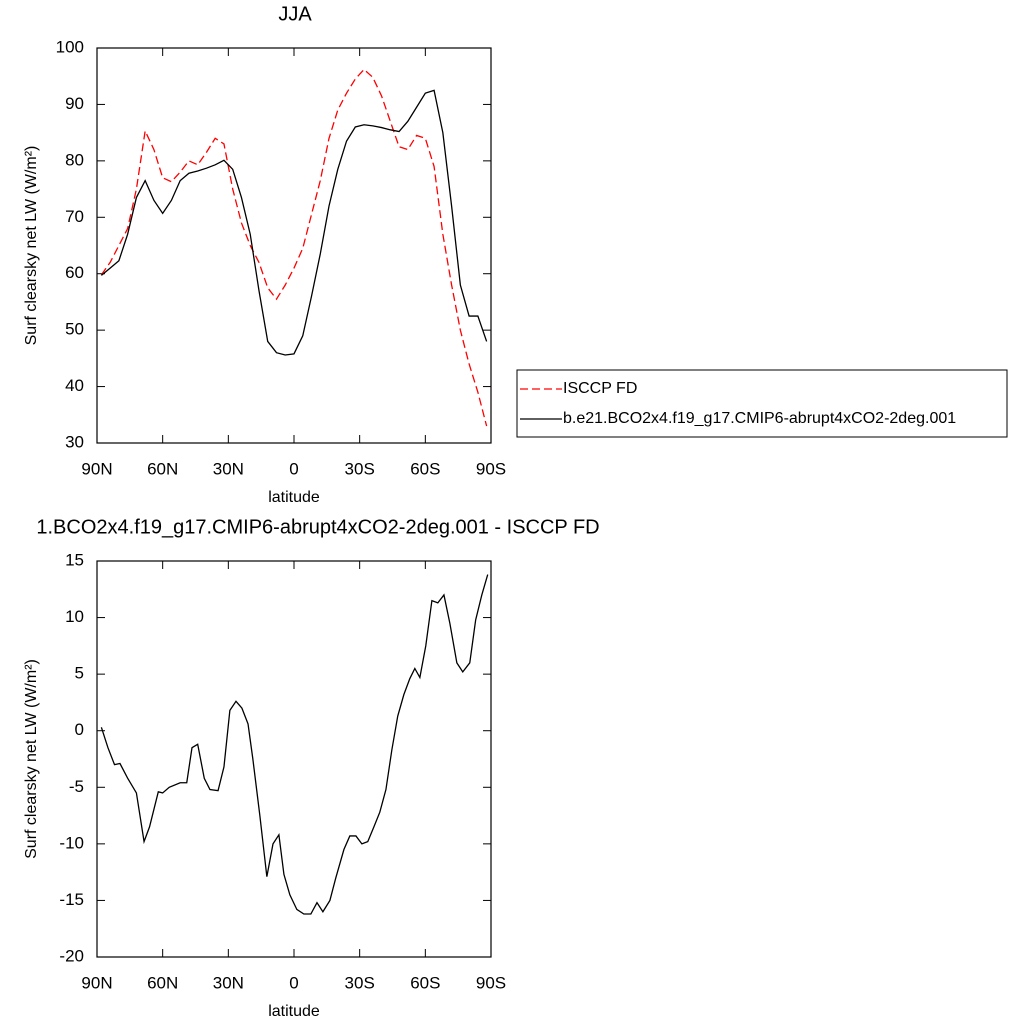 The height and width of the screenshot is (1024, 1024). What do you see at coordinates (74, 616) in the screenshot?
I see `y-tick-label: 10` at bounding box center [74, 616].